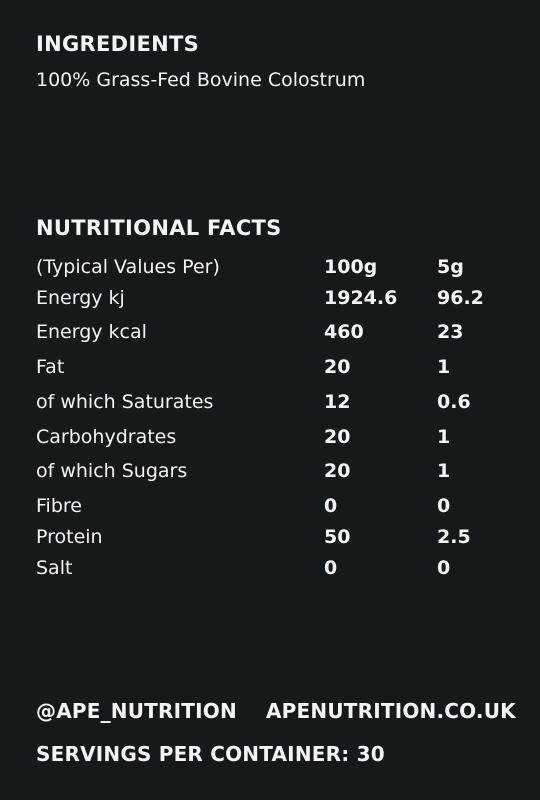 The width and height of the screenshot is (540, 800). I want to click on nutrition-row-per-serving: 2.5, so click(454, 537).